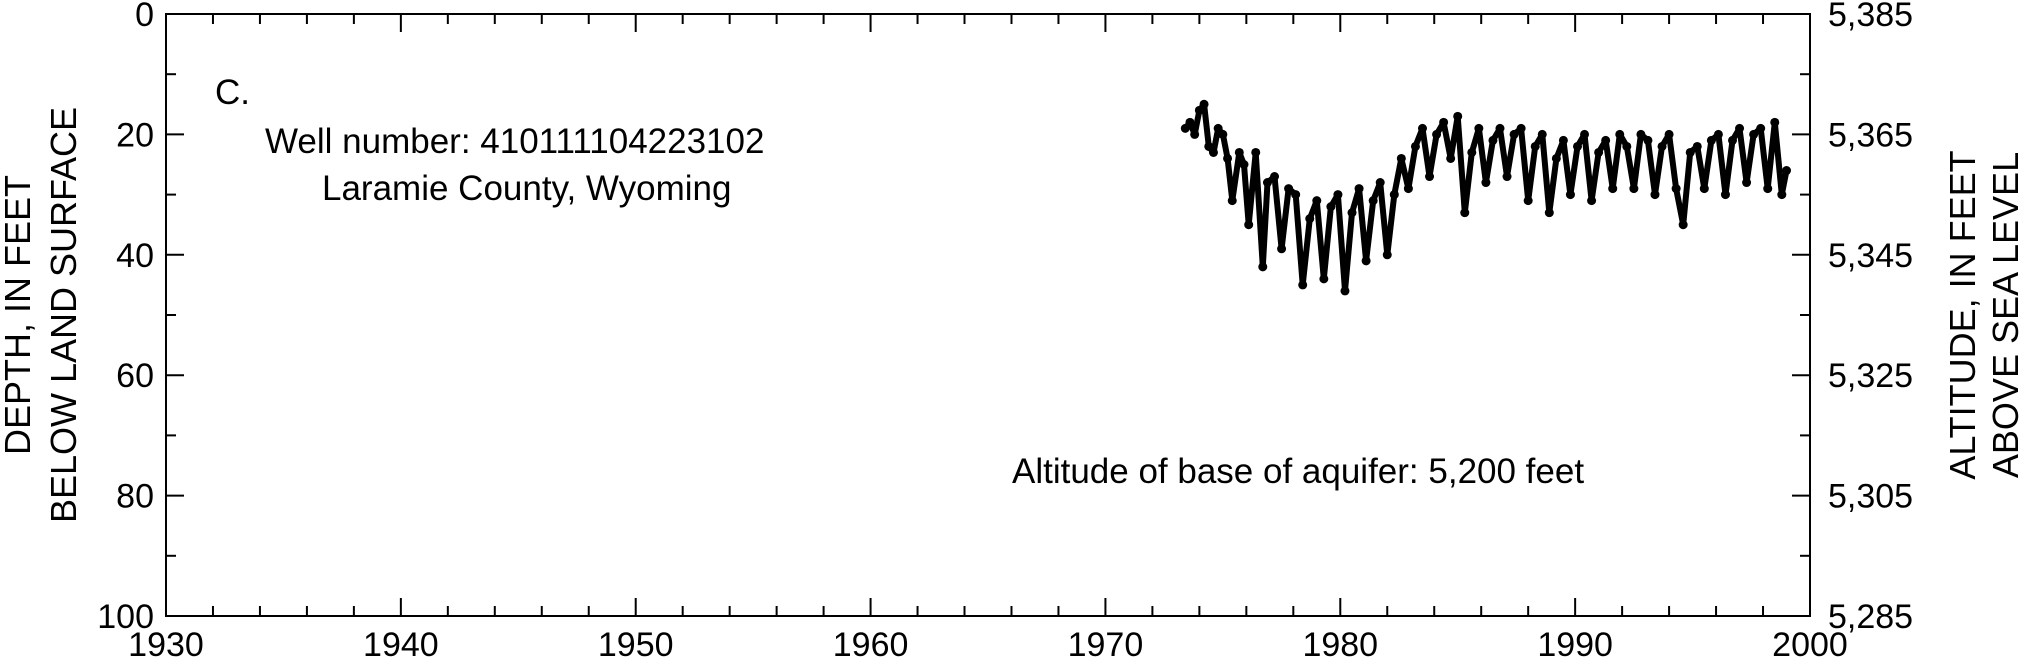 This screenshot has width=2033, height=657. What do you see at coordinates (871, 641) in the screenshot?
I see `x-tick-label: 1960` at bounding box center [871, 641].